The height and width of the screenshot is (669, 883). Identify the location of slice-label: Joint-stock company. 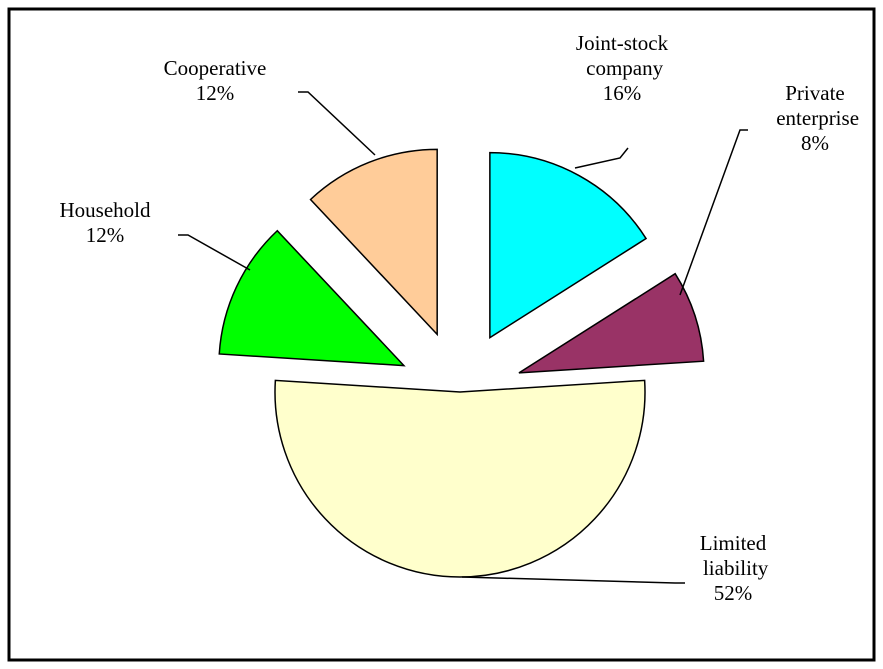
(622, 55).